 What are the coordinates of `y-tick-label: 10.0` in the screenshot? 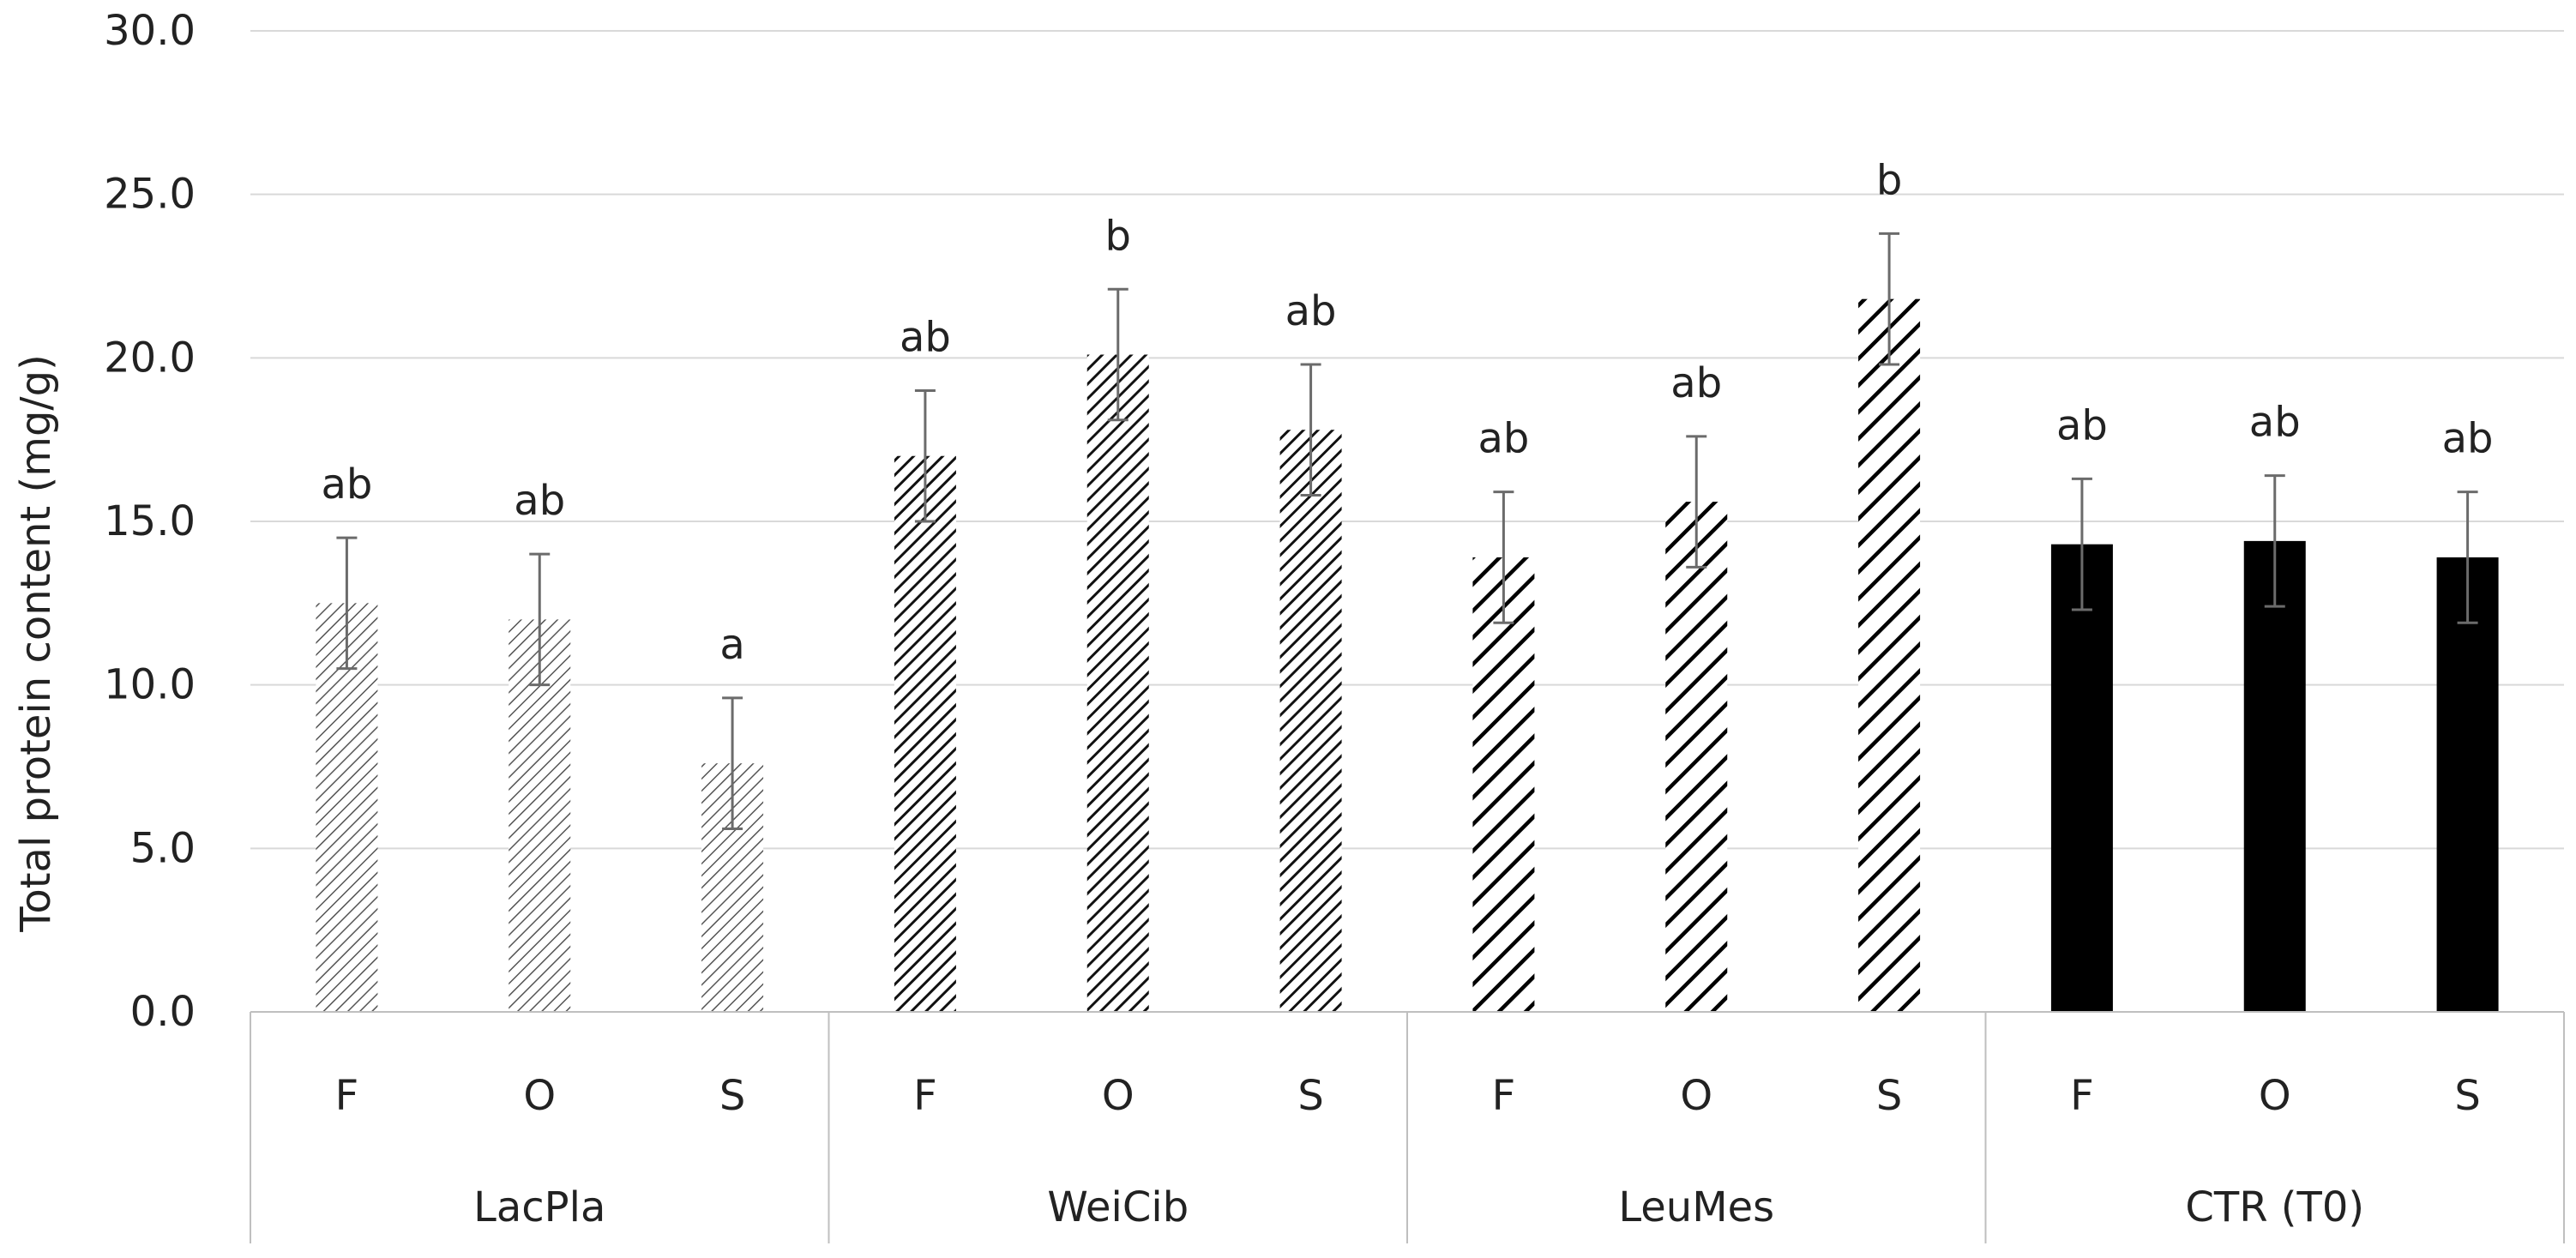 It's located at (150, 685).